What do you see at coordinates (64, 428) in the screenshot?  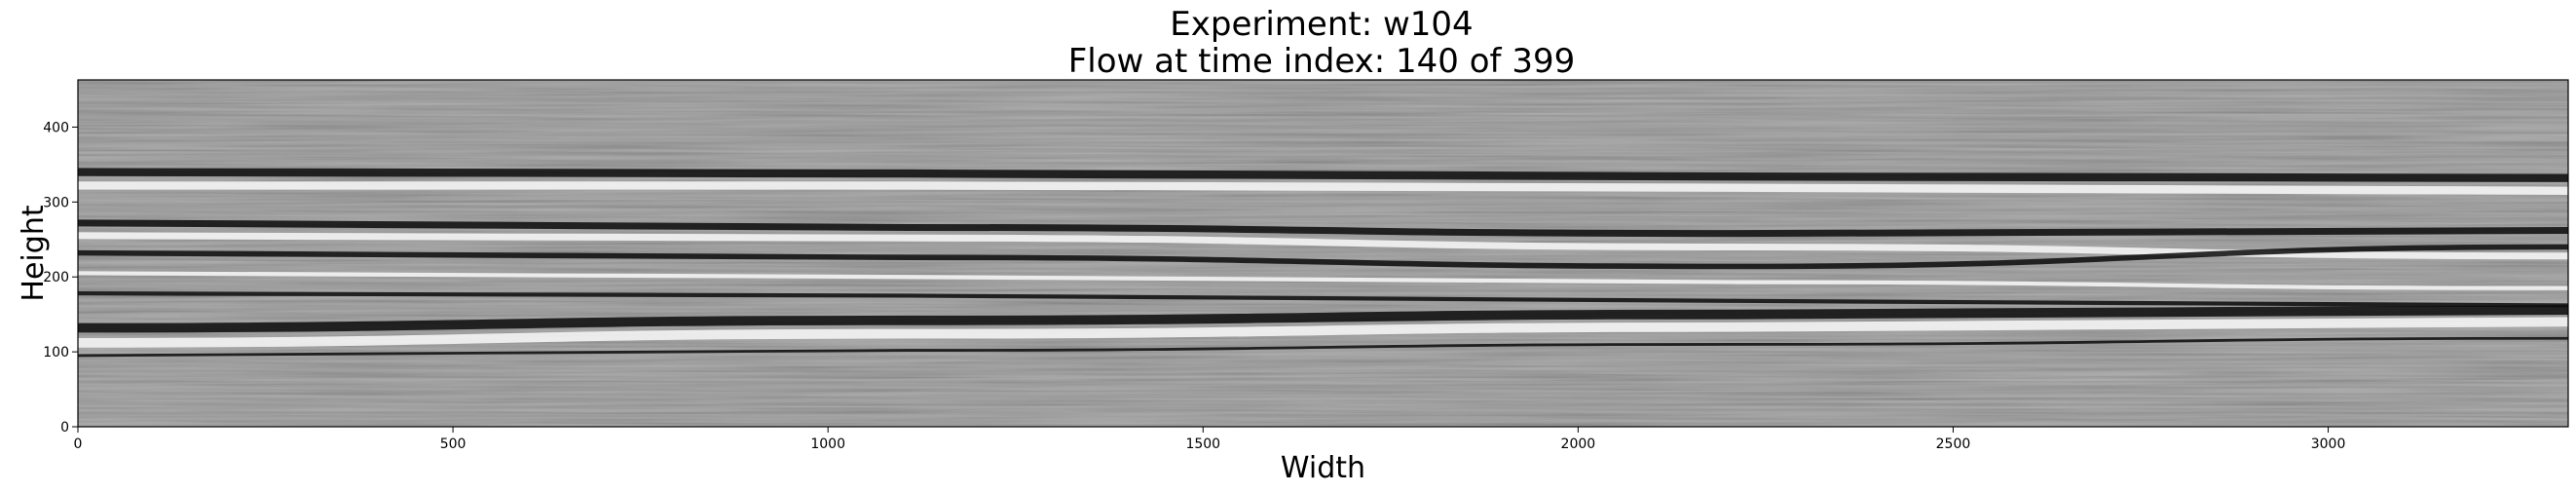 I see `y-tick-label: 0` at bounding box center [64, 428].